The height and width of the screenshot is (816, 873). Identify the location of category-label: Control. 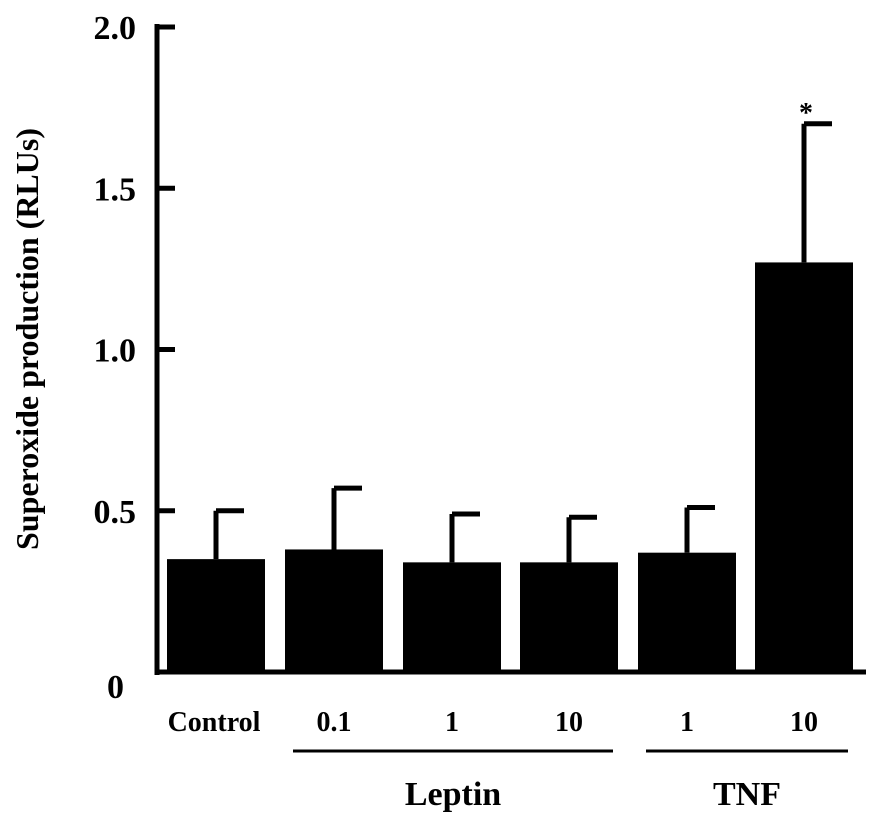
(214, 722).